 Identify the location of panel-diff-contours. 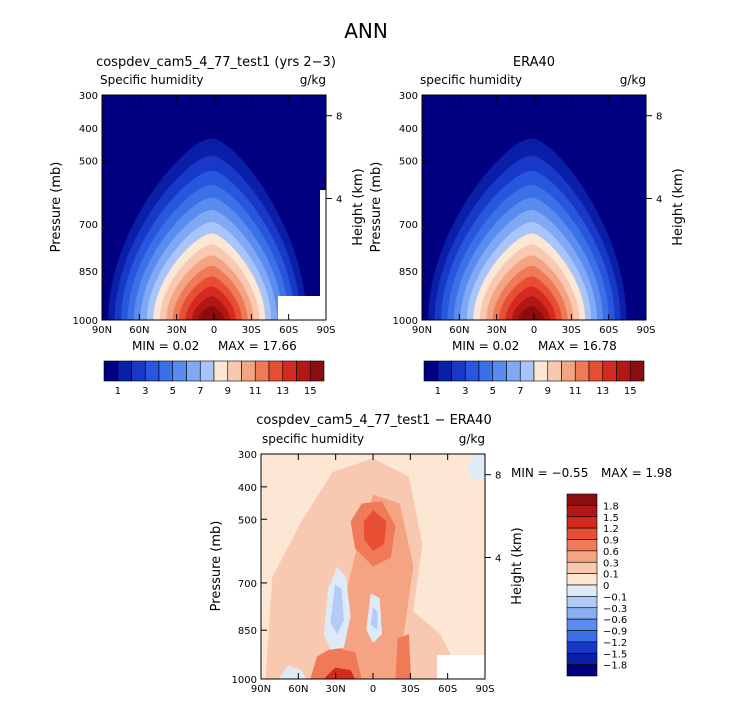
(373, 566).